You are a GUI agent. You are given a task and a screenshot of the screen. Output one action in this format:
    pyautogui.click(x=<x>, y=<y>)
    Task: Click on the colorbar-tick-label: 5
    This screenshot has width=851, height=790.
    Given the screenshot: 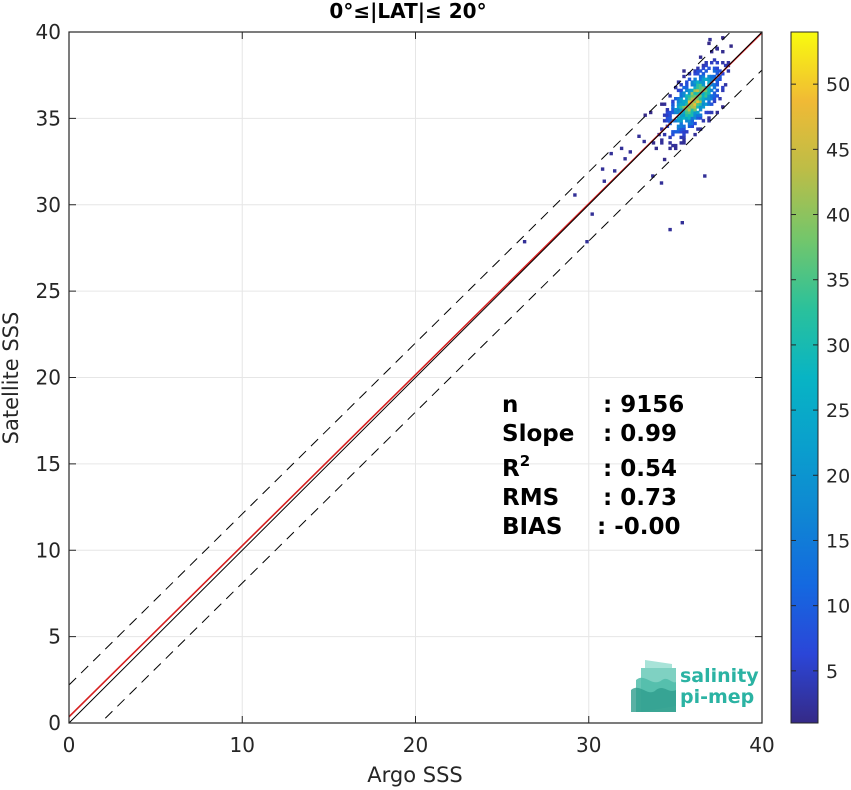 What is the action you would take?
    pyautogui.click(x=832, y=672)
    